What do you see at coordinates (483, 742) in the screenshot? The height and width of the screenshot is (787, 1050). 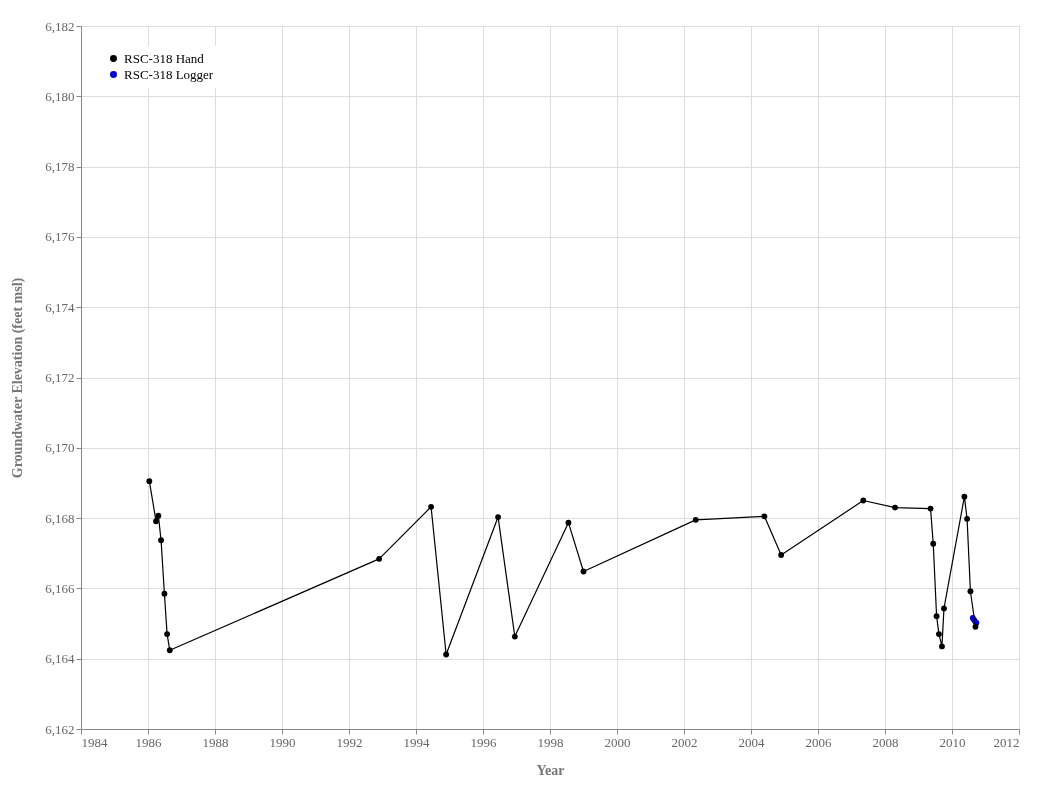 I see `x-tick-label: 1996` at bounding box center [483, 742].